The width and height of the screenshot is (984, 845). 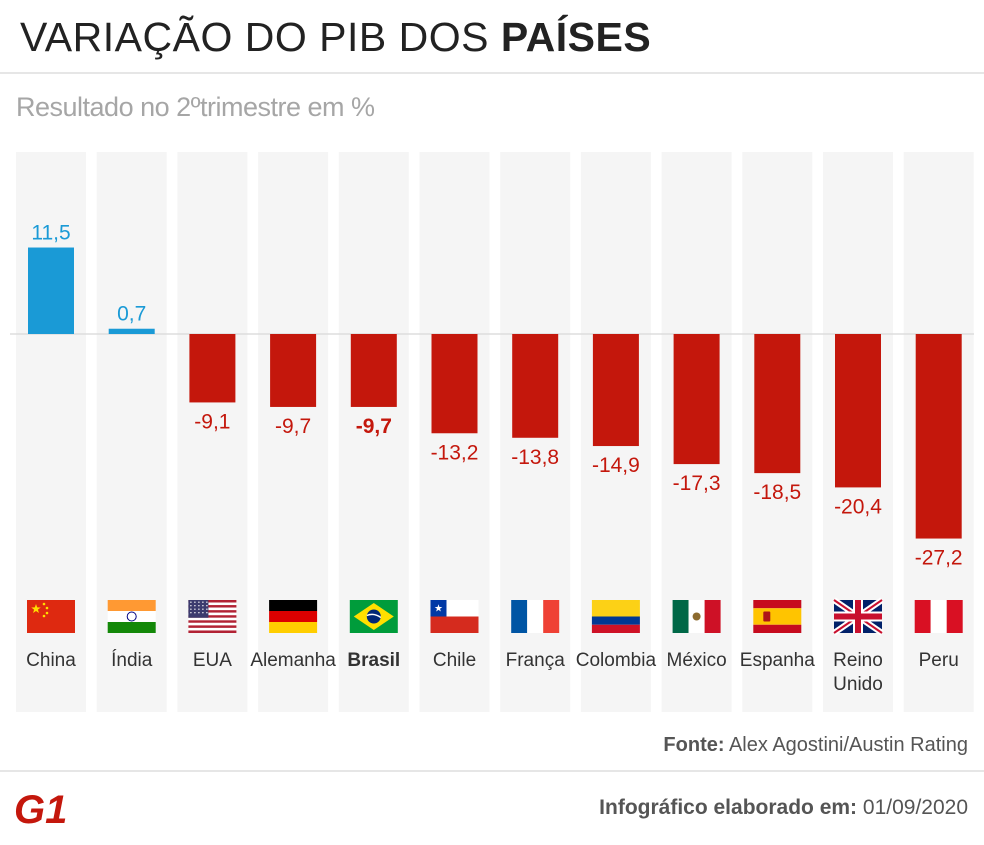 What do you see at coordinates (454, 384) in the screenshot?
I see `bar-chile` at bounding box center [454, 384].